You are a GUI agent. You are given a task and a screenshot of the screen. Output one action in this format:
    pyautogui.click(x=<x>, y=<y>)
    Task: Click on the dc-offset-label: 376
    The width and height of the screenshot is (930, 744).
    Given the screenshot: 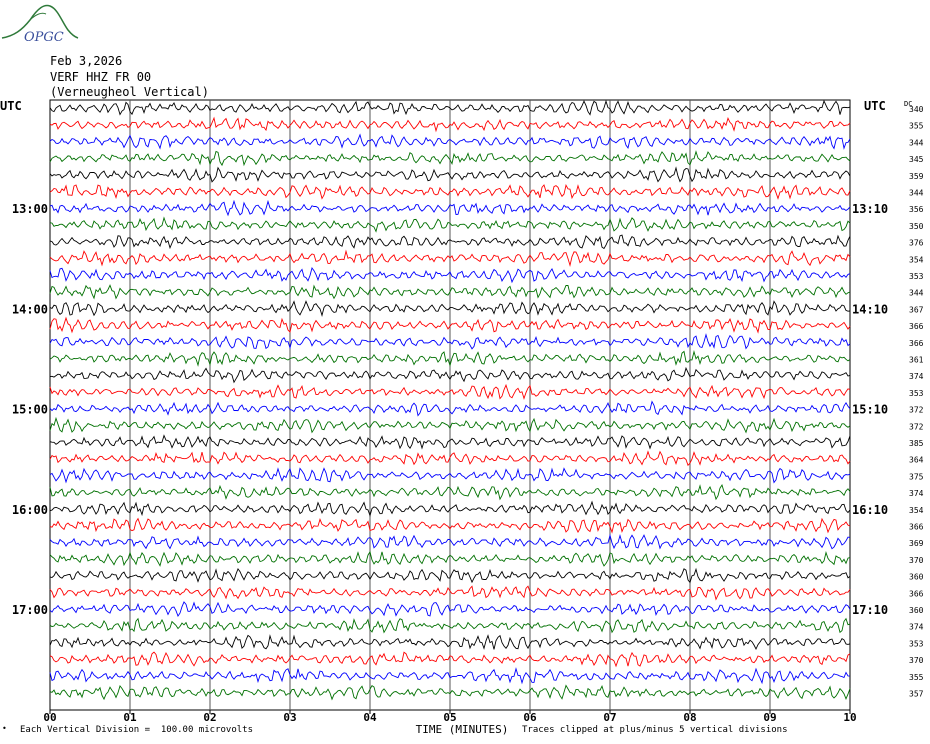 What is the action you would take?
    pyautogui.click(x=916, y=243)
    